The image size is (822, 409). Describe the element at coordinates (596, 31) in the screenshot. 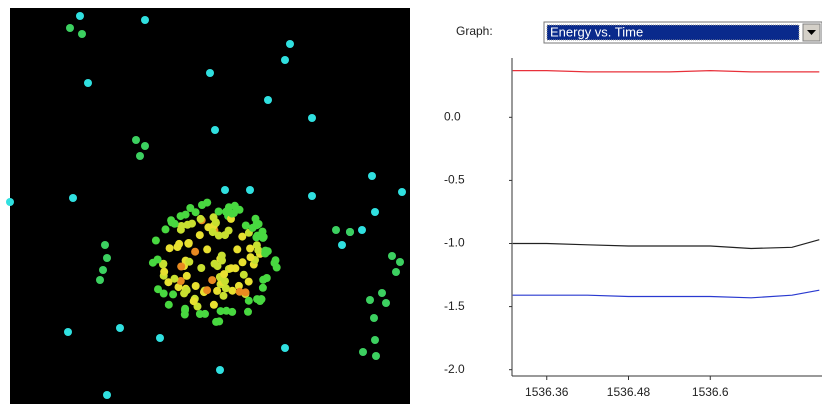

I see `dropdown-value: Energy vs. Time` at that location.